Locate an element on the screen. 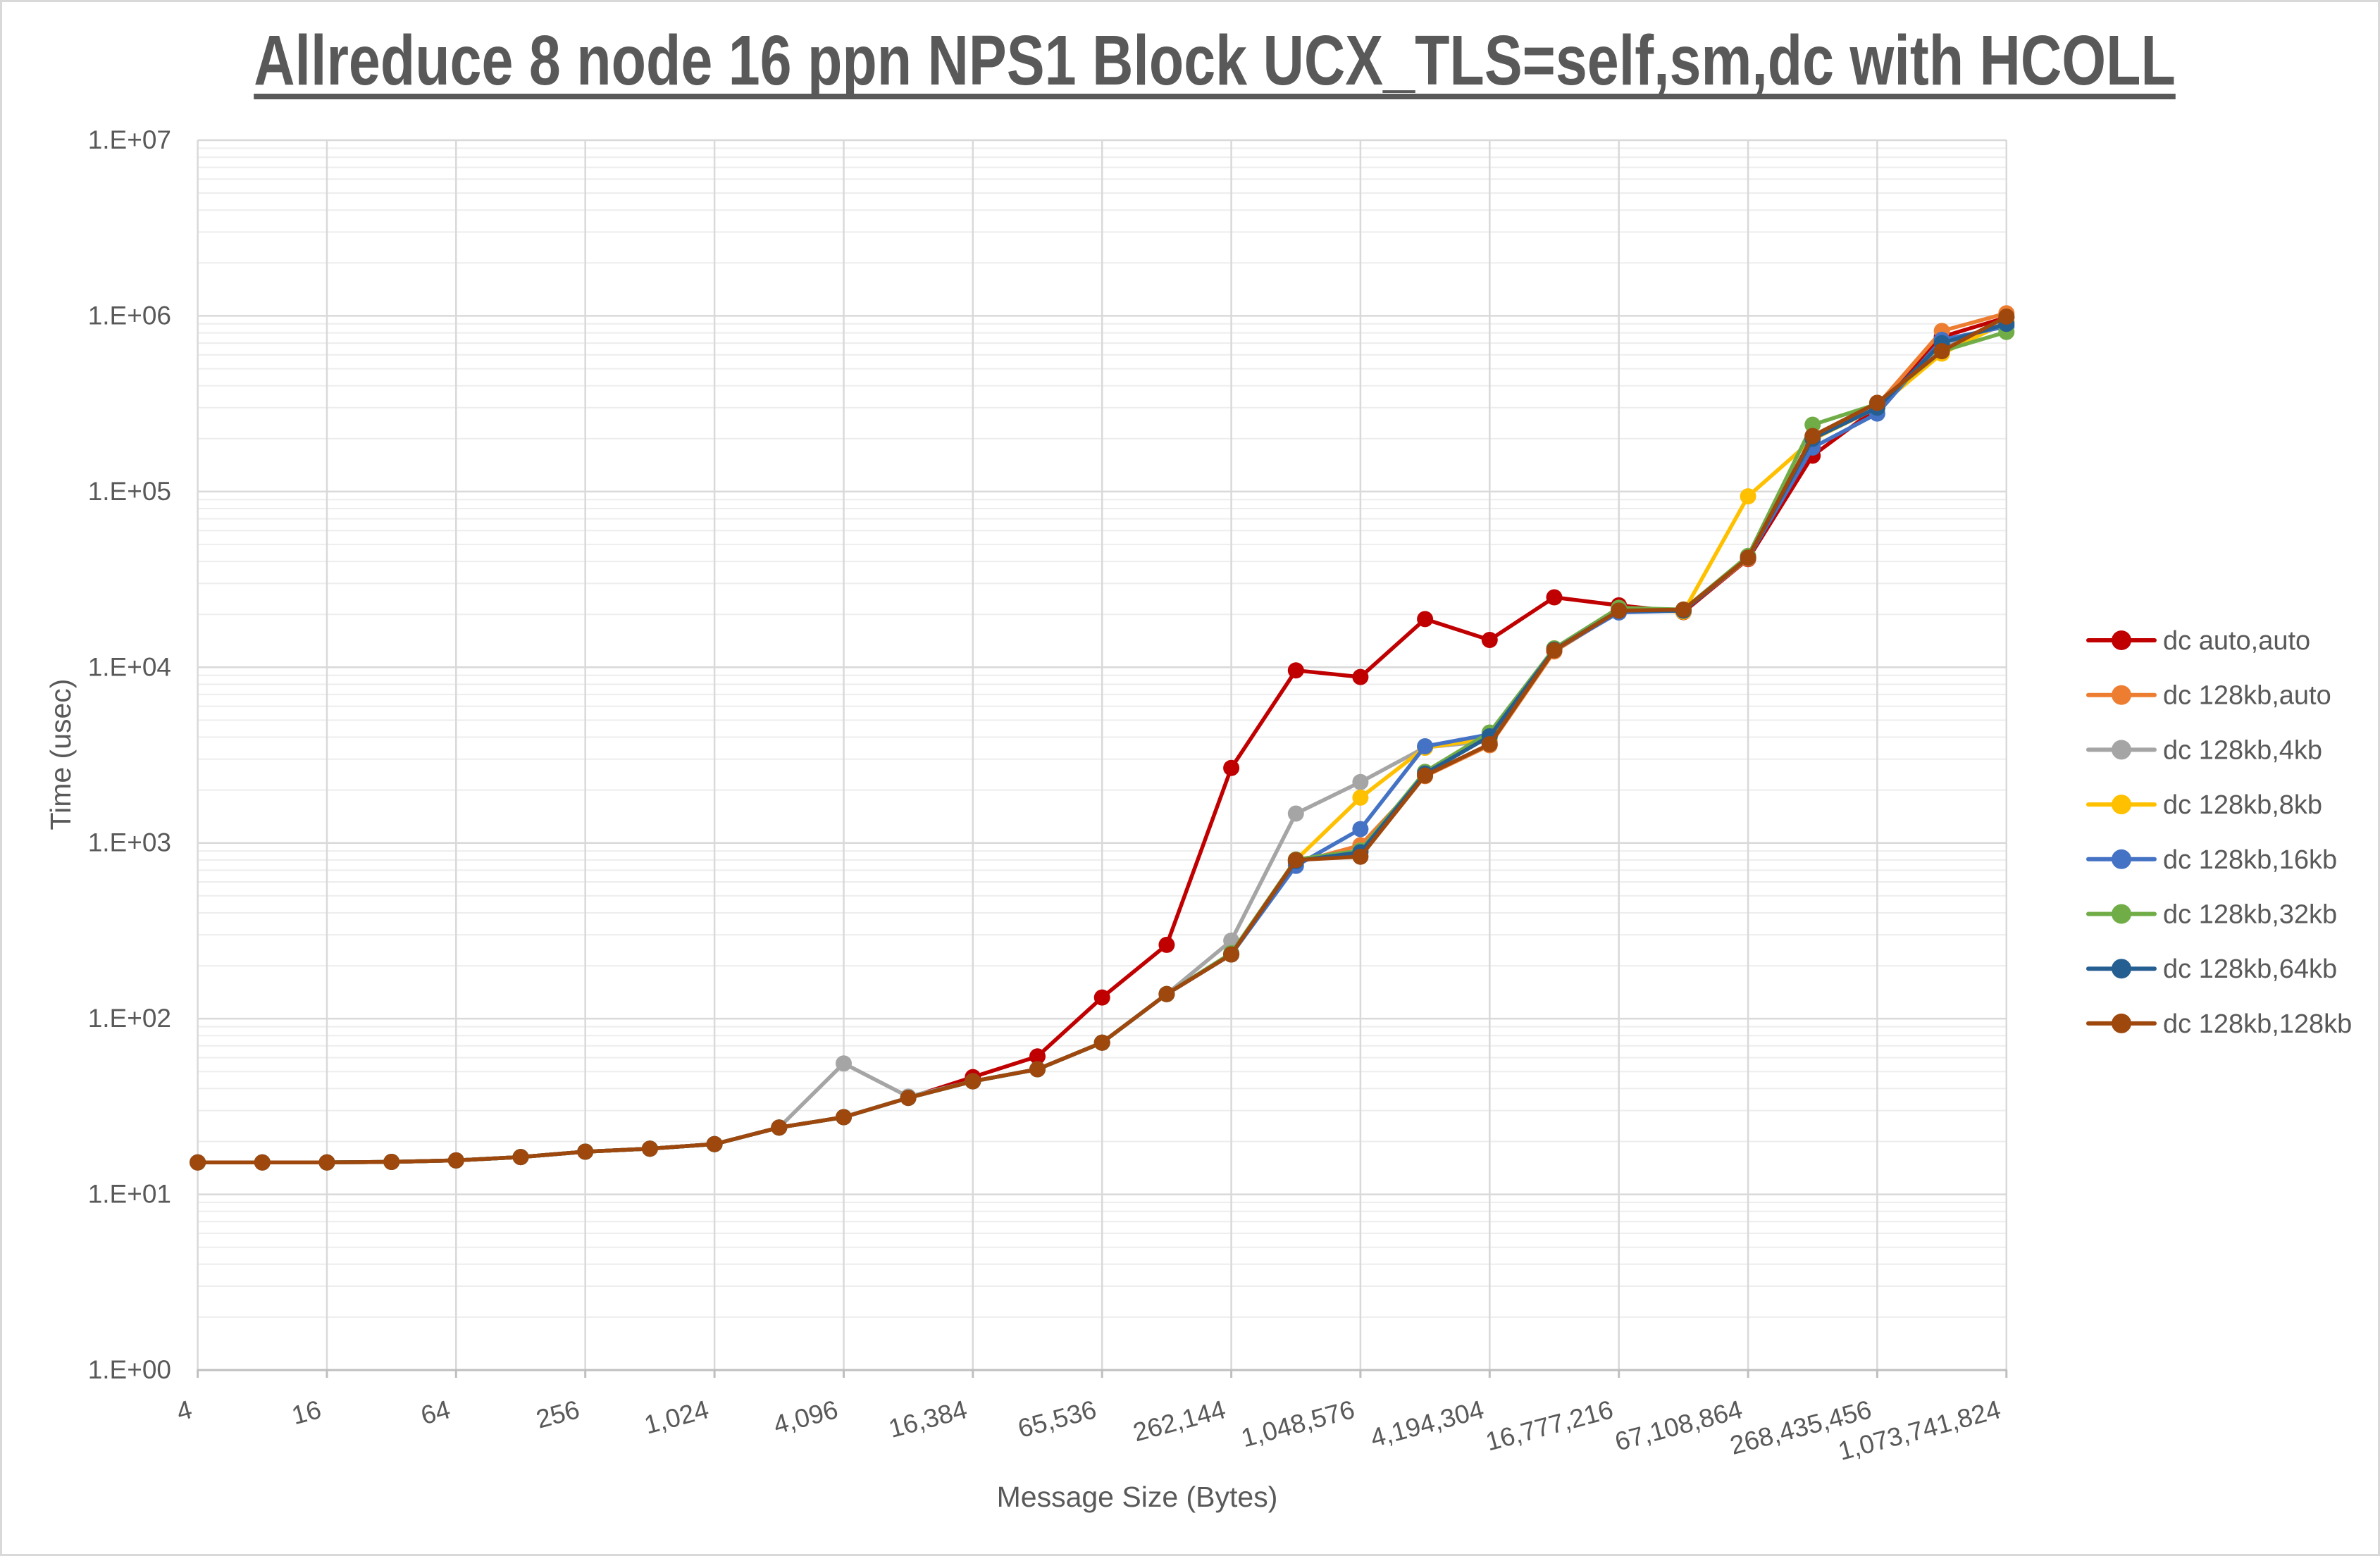  svg-text: dc 128kb,auto is located at coordinates (2247, 696).